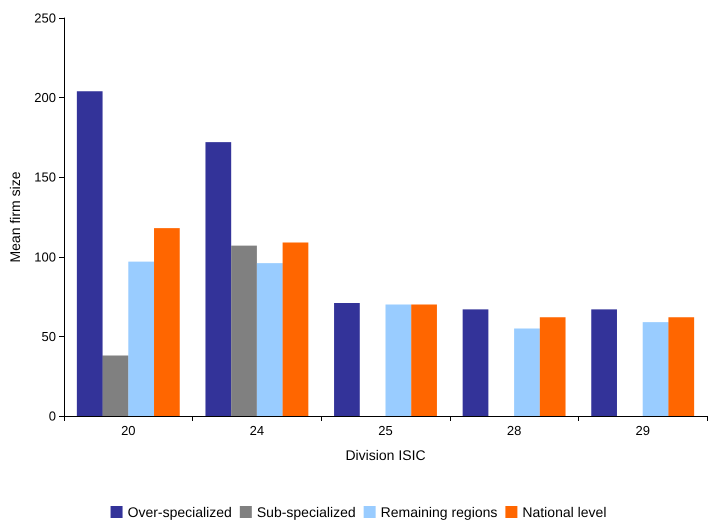 This screenshot has width=717, height=532. What do you see at coordinates (52, 416) in the screenshot?
I see `y-tick-label: 0` at bounding box center [52, 416].